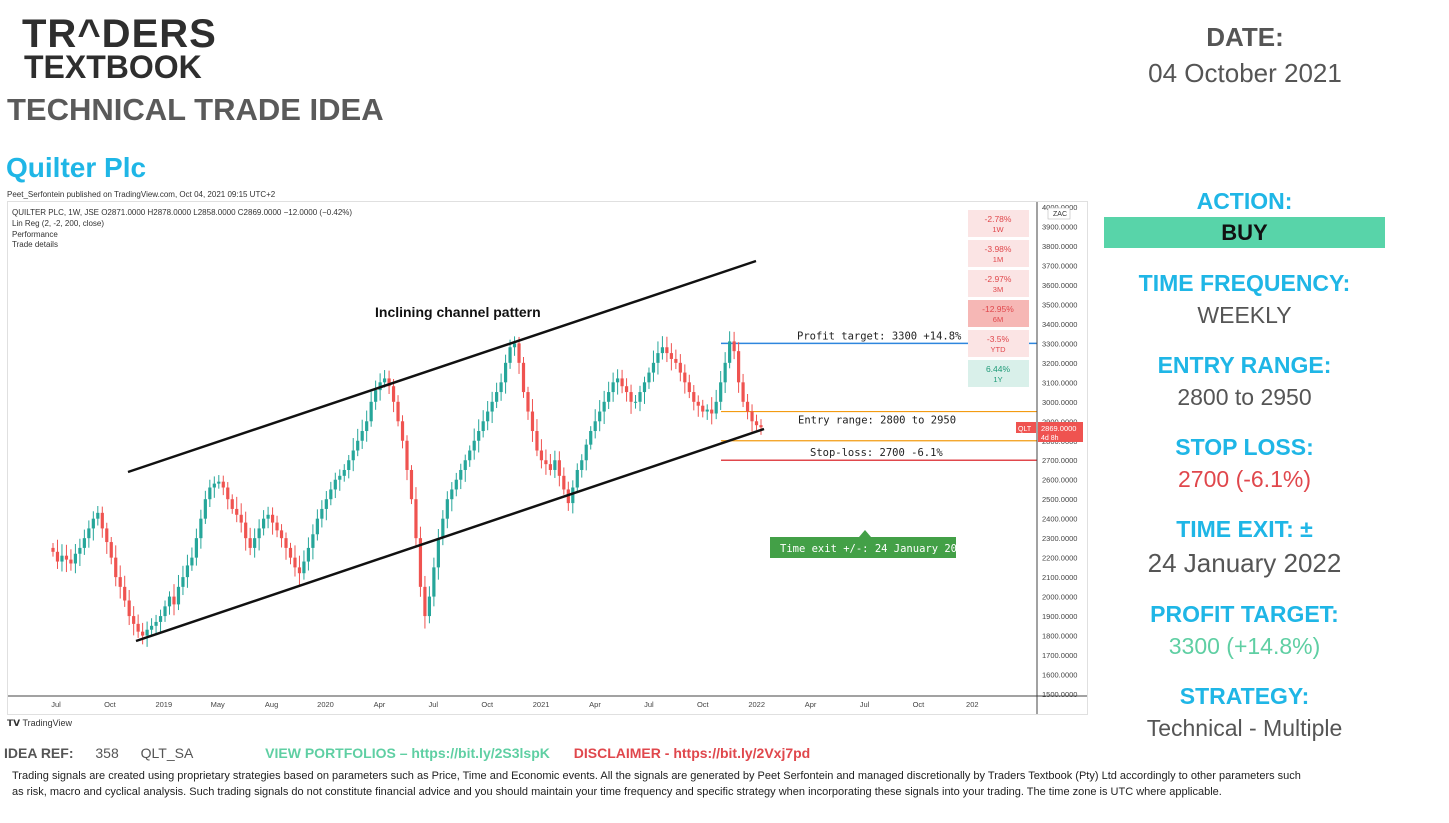 Image resolution: width=1449 pixels, height=823 pixels. Describe the element at coordinates (998, 313) in the screenshot. I see `performance-box: -12.95%6M` at that location.